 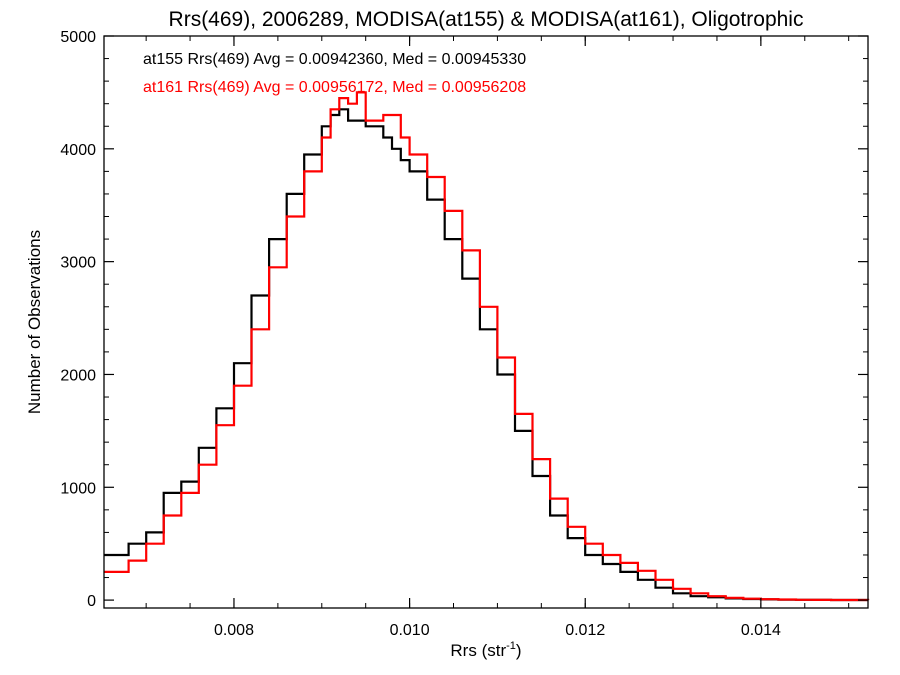 What do you see at coordinates (34, 322) in the screenshot?
I see `y-axis-title: Number of Observations` at bounding box center [34, 322].